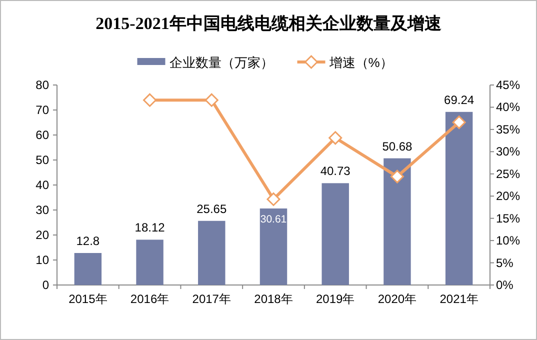  Describe the element at coordinates (88, 241) in the screenshot. I see `data-label: 12.8` at that location.